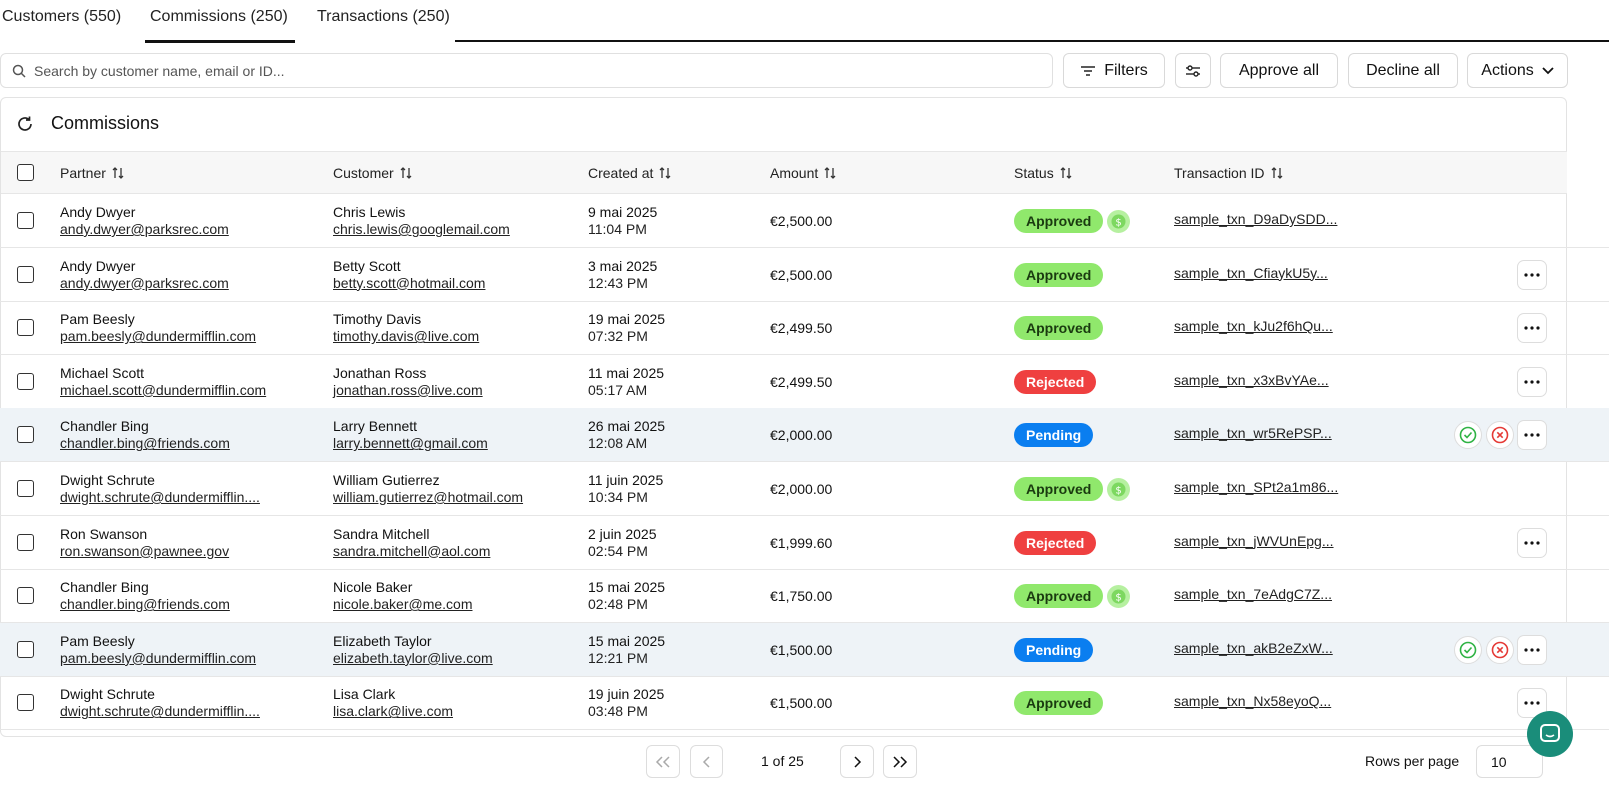 This screenshot has height=796, width=1609. Describe the element at coordinates (801, 649) in the screenshot. I see `amount: €1,500.00` at that location.